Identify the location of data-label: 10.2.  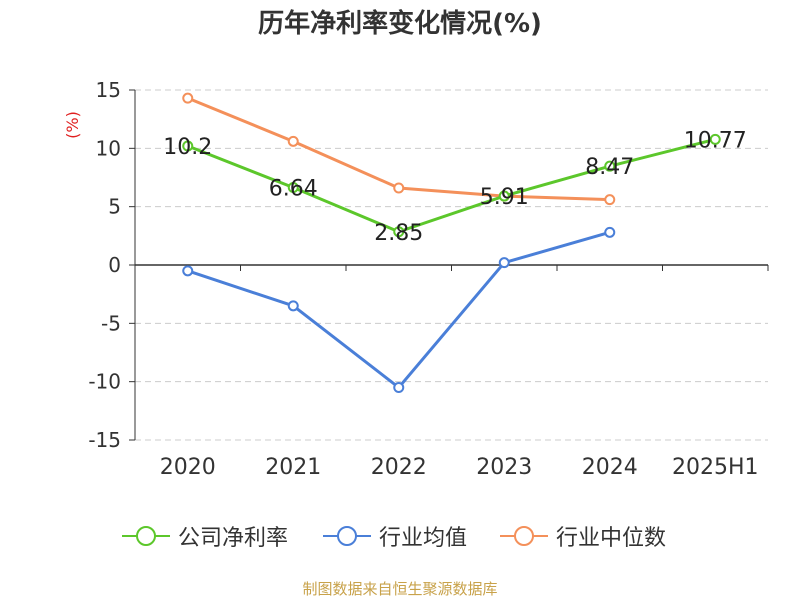
(187, 147).